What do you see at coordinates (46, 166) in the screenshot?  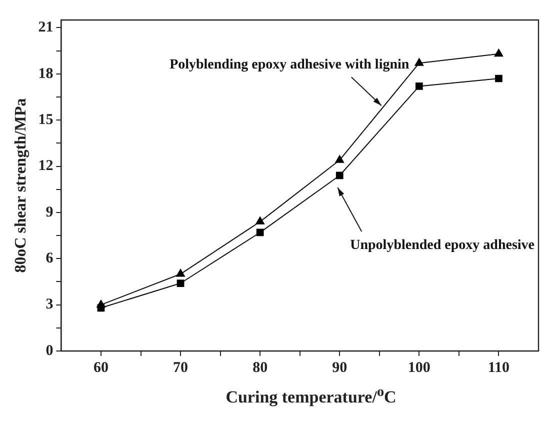 I see `y-tick-label: 12` at bounding box center [46, 166].